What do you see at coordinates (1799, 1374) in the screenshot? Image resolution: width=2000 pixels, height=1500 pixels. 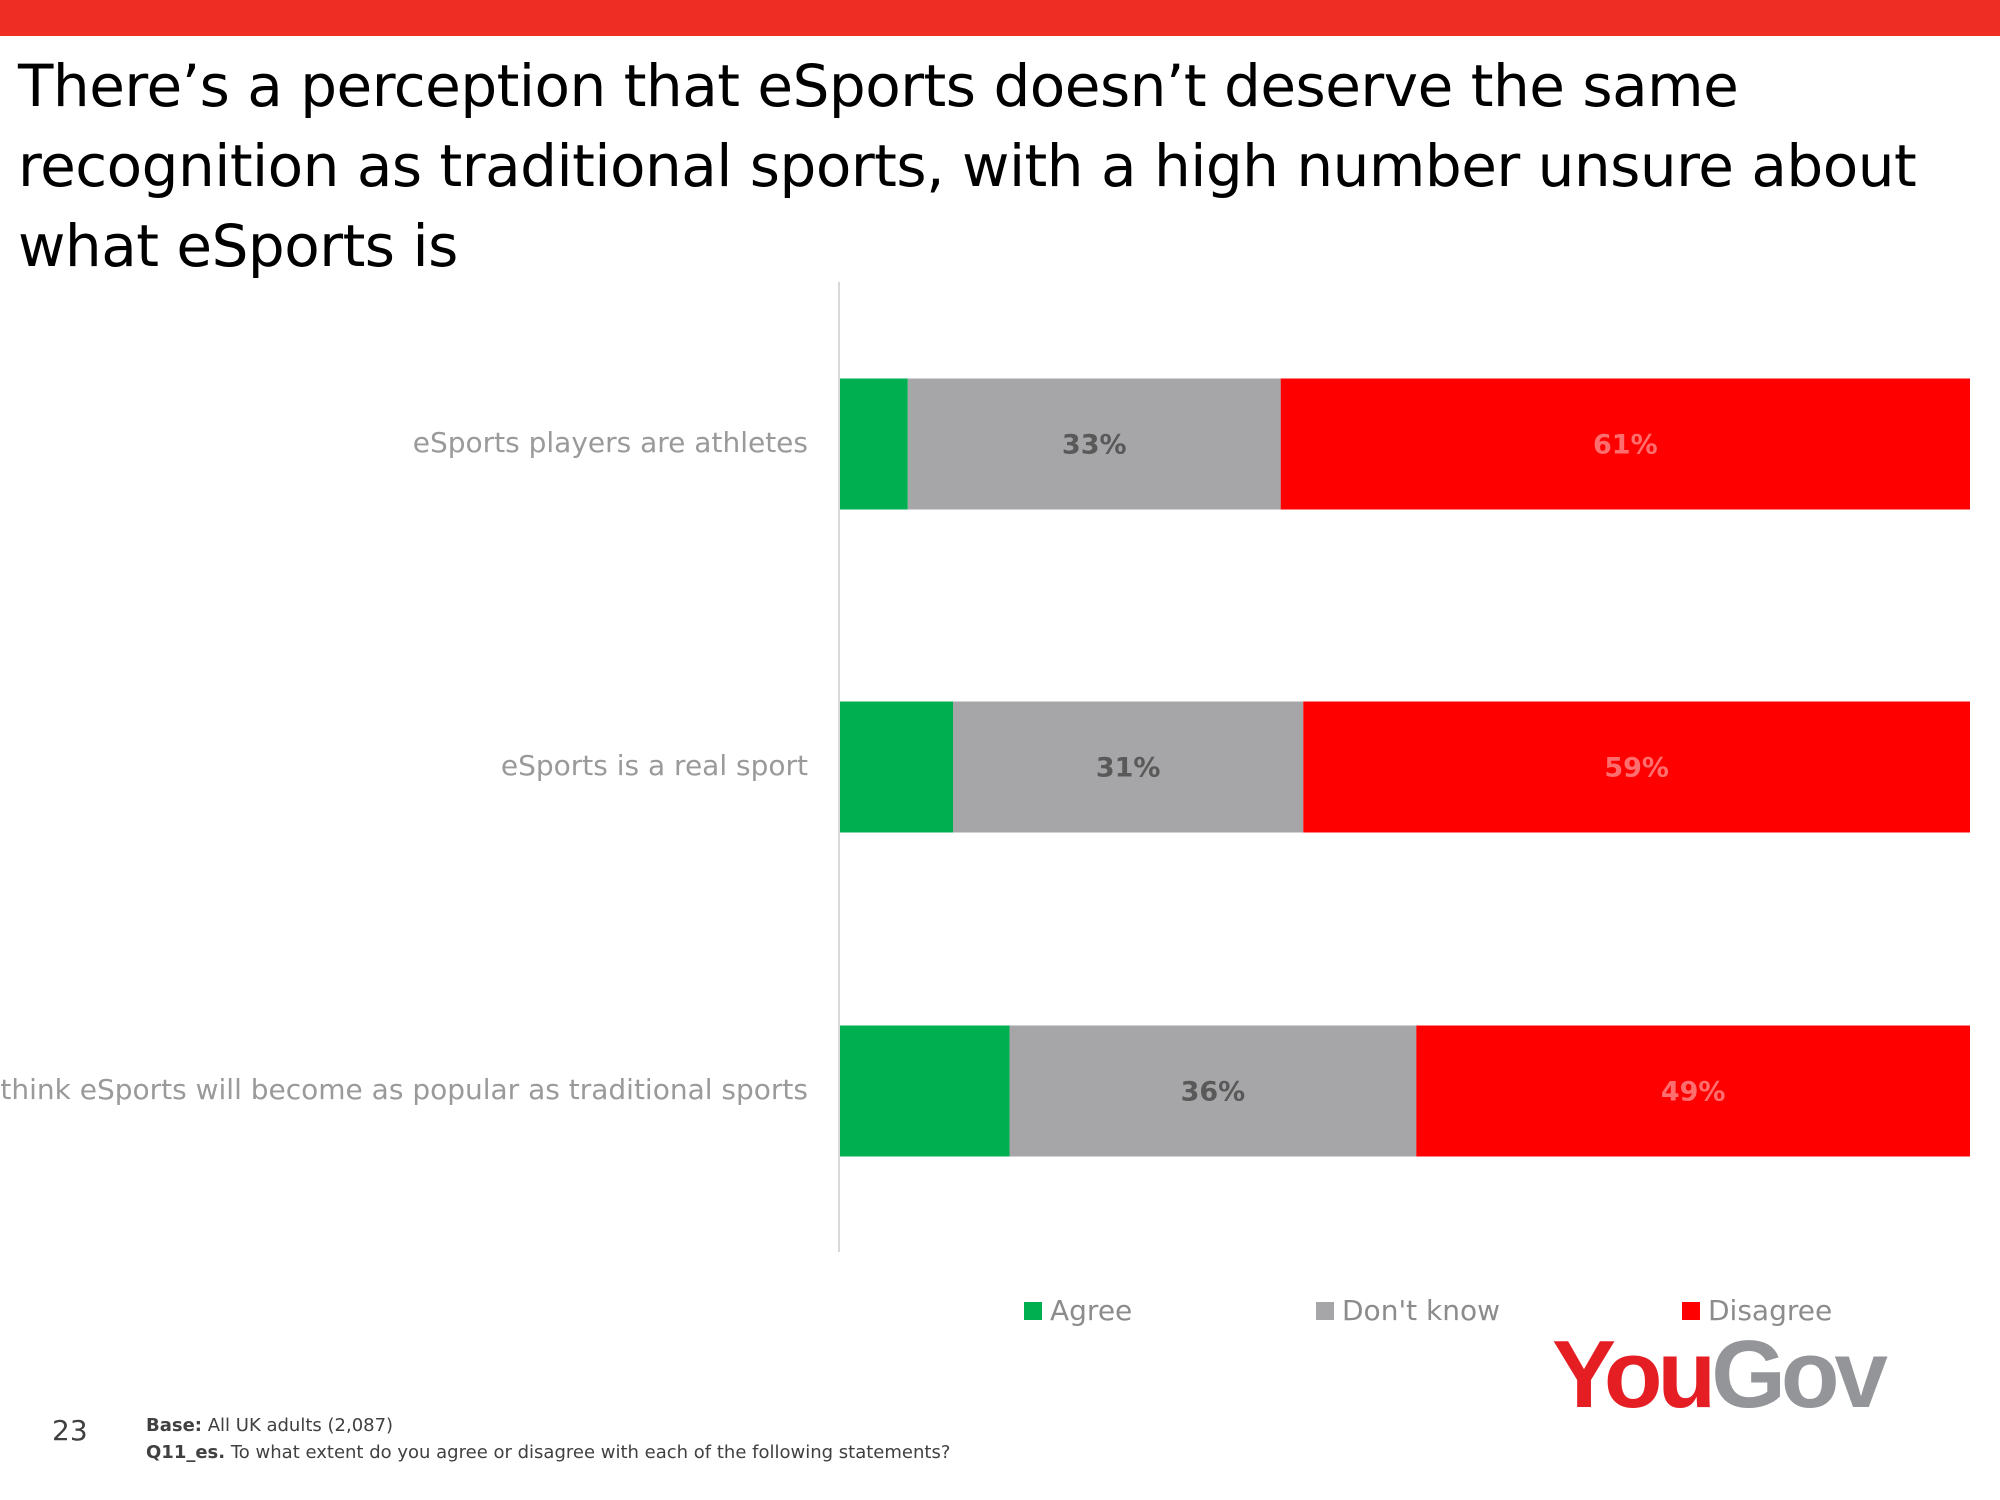 I see `logo-gov: Gov` at bounding box center [1799, 1374].